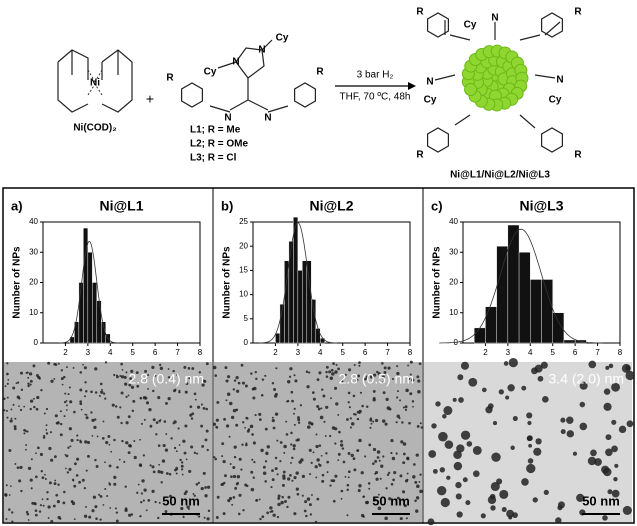  Describe the element at coordinates (508, 352) in the screenshot. I see `x-tick-label: 3` at that location.